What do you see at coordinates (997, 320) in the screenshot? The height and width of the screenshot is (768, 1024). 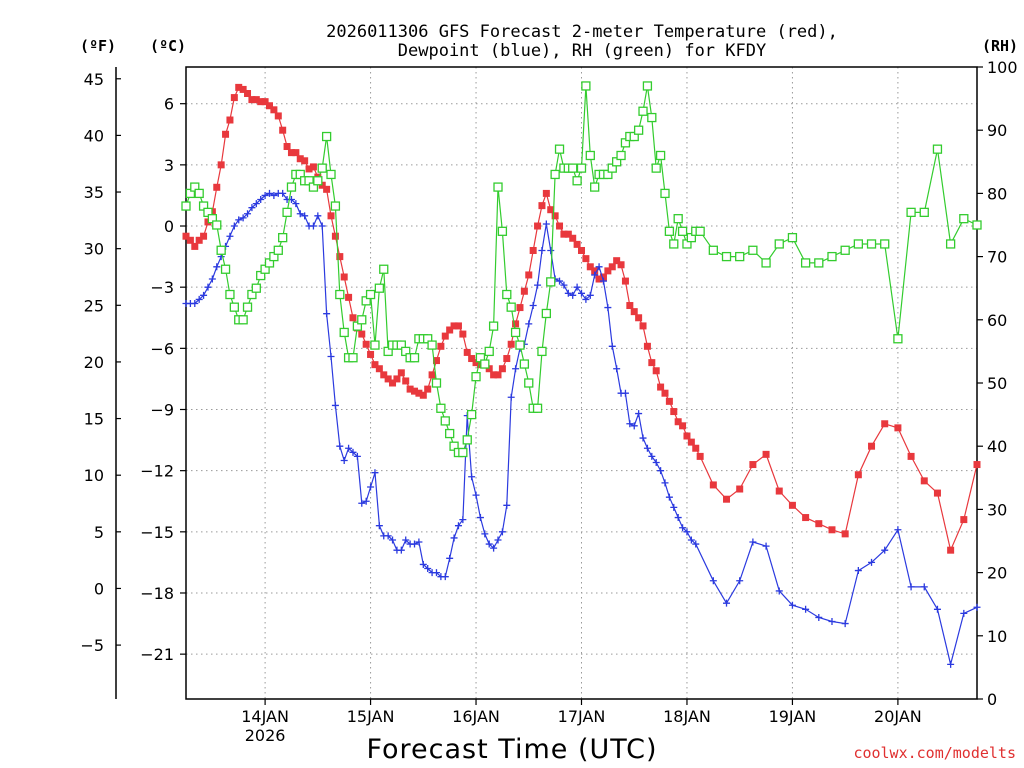 I see `rh-tick-label: 60` at bounding box center [997, 320].